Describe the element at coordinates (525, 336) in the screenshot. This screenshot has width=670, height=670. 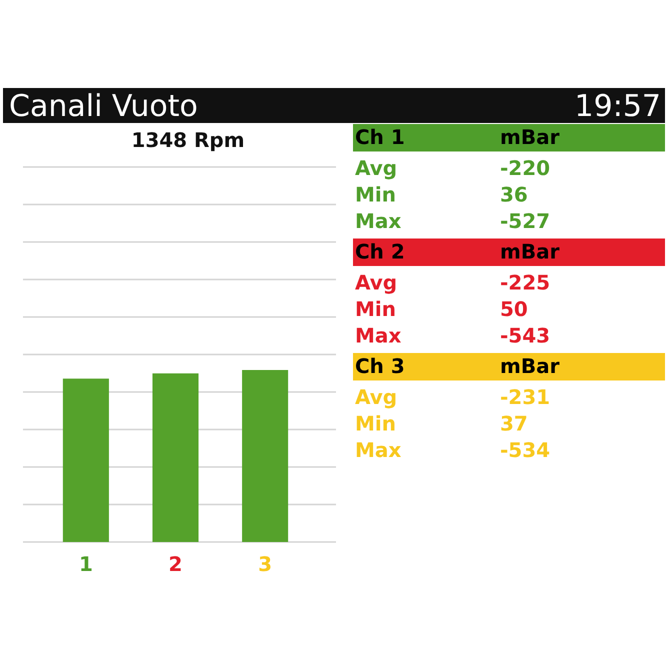
I see `data-label: -543` at that location.